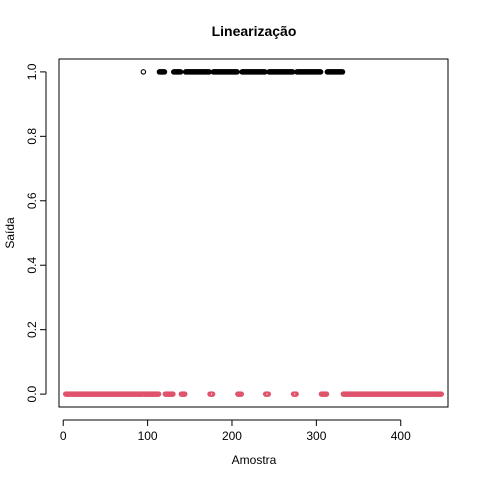 Image resolution: width=480 pixels, height=480 pixels. What do you see at coordinates (232, 436) in the screenshot?
I see `x-tick-label: 200` at bounding box center [232, 436].